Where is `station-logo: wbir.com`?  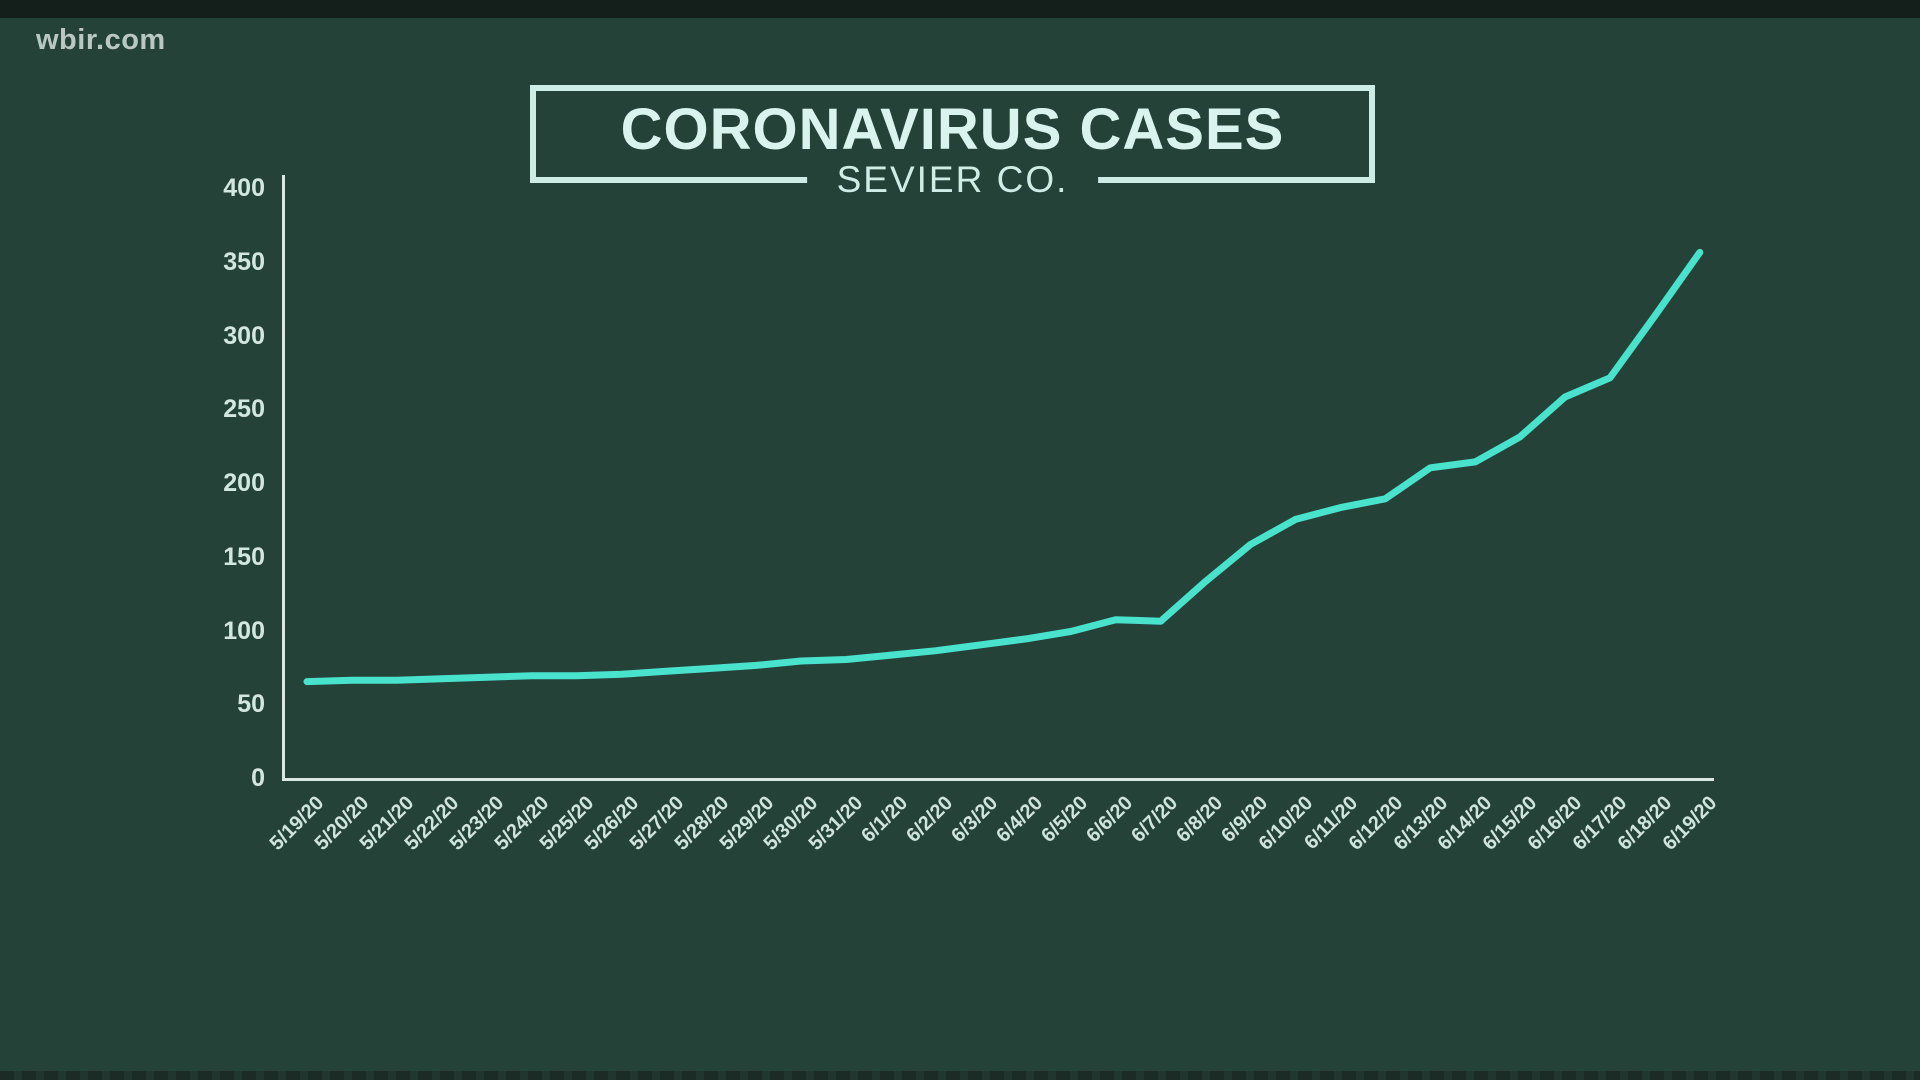 station-logo: wbir.com is located at coordinates (101, 40).